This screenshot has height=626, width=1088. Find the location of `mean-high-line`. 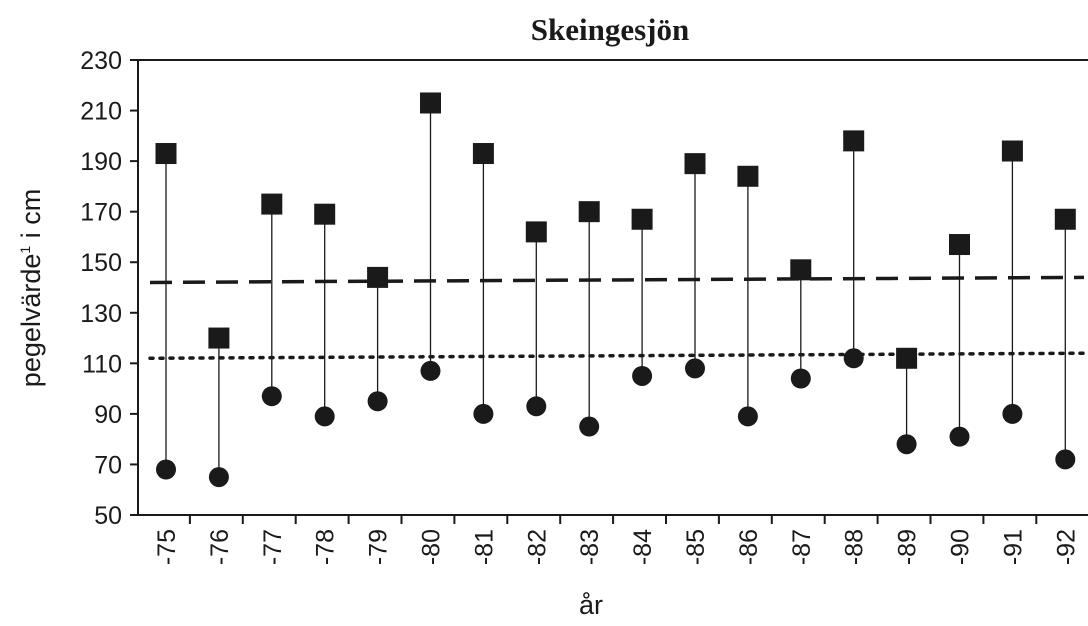

mean-high-line is located at coordinates (617, 280).